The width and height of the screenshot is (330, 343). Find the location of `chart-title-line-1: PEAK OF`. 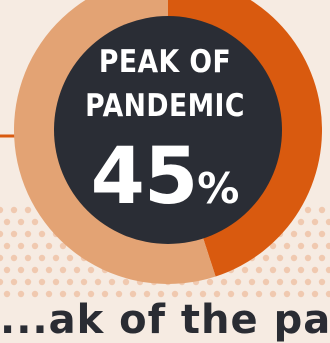

chart-title-line-1: PEAK OF is located at coordinates (165, 62).